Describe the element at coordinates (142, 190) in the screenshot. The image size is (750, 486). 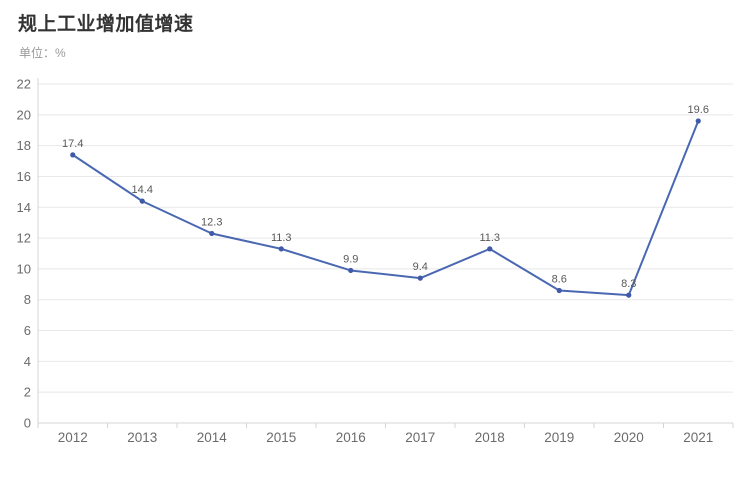
I see `data-label: 14.4` at that location.